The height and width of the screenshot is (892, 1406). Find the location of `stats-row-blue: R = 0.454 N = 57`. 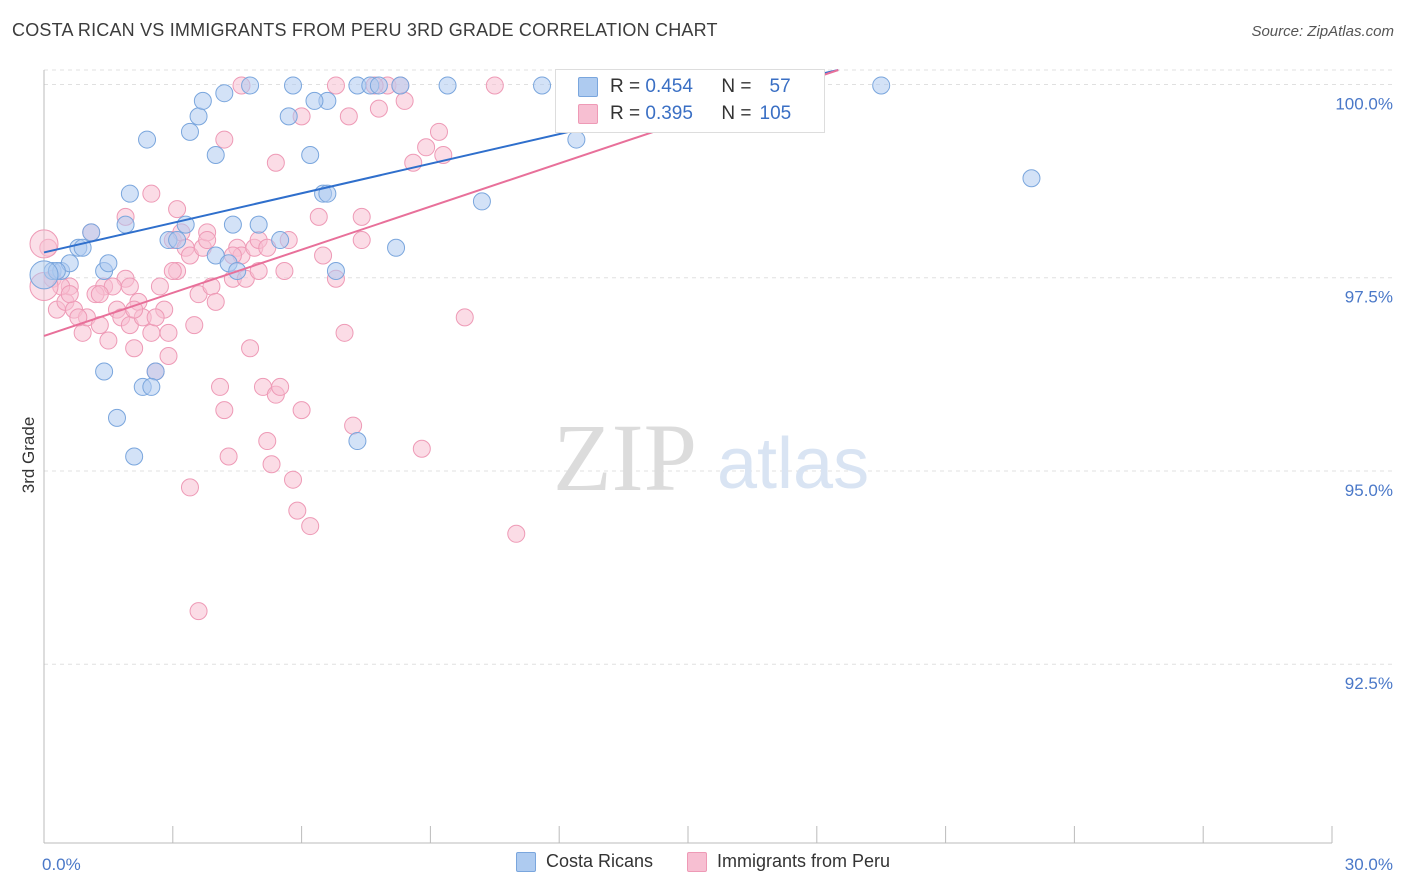

stats-row-blue: R = 0.454 N = 57 is located at coordinates (684, 87).